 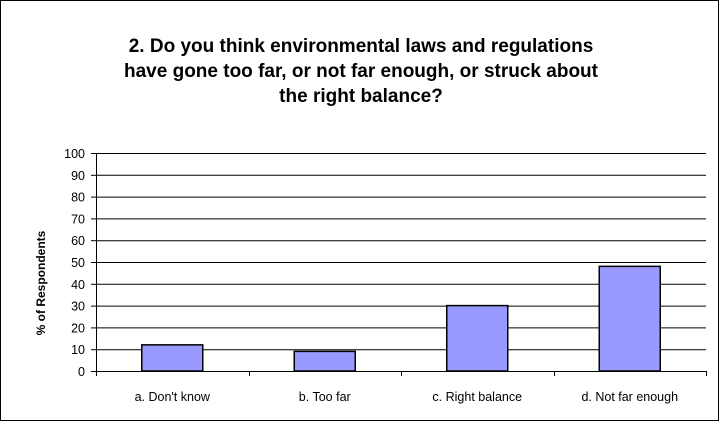 What do you see at coordinates (173, 397) in the screenshot?
I see `x-category-label: a. Don't know` at bounding box center [173, 397].